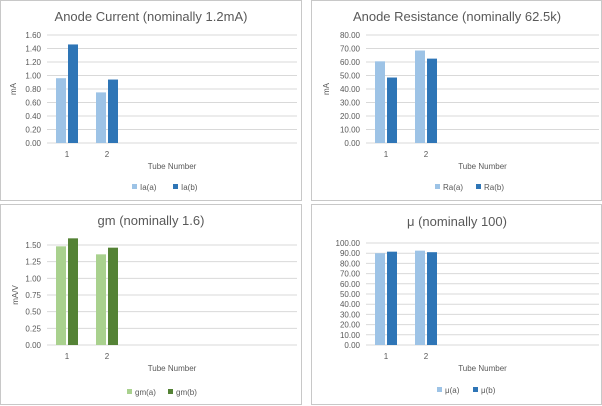 Image resolution: width=602 pixels, height=406 pixels. Describe the element at coordinates (380, 299) in the screenshot. I see `bar-μ(a)-1` at that location.